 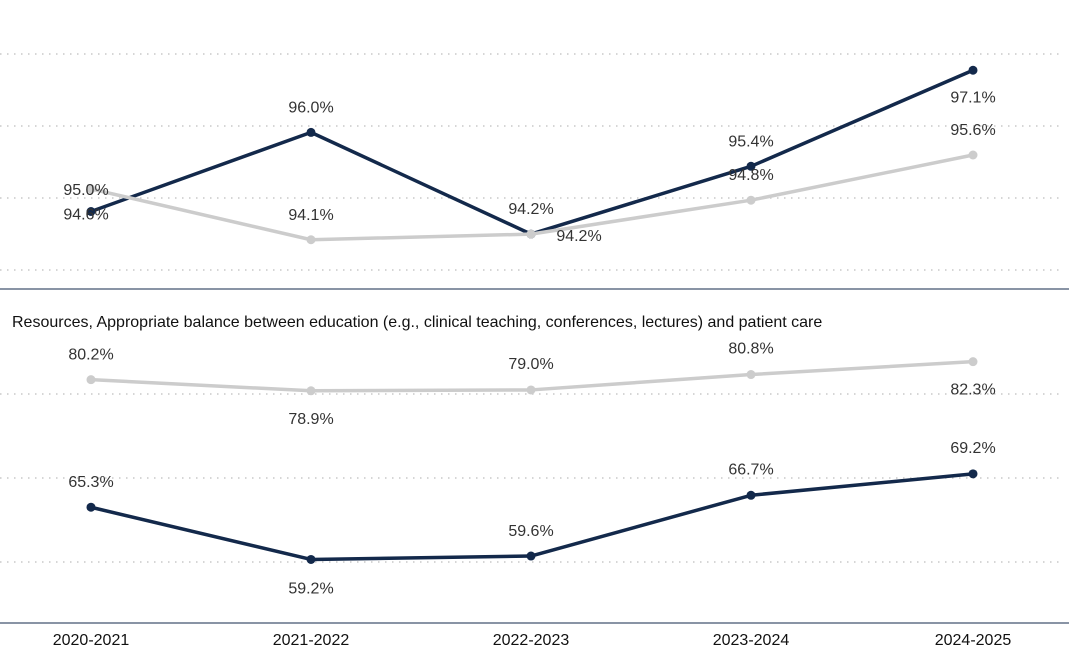 I want to click on data-label: 66.7%, so click(x=750, y=469).